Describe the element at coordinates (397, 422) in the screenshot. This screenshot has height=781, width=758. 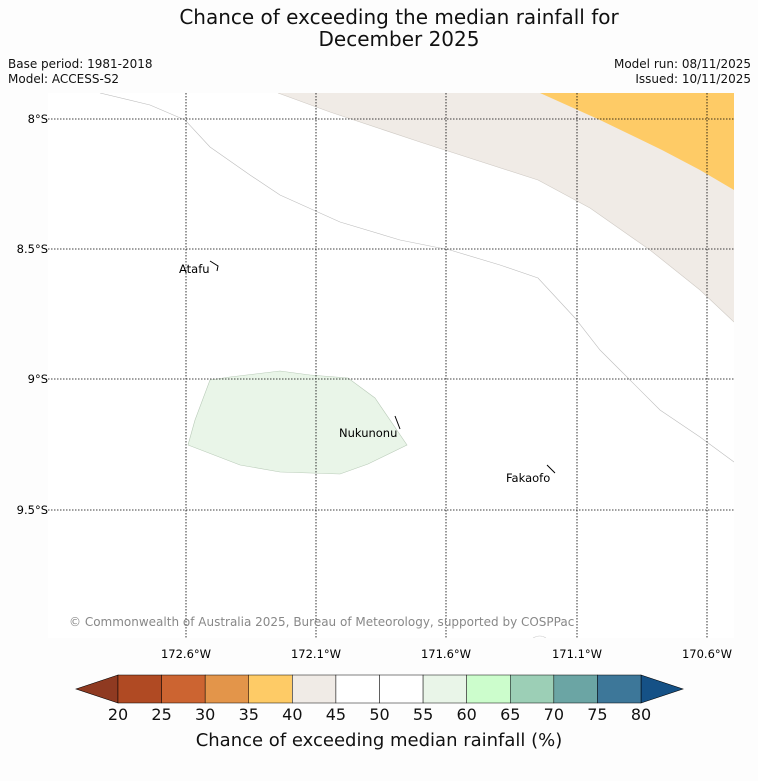
I see `nukunonu-coastline` at that location.